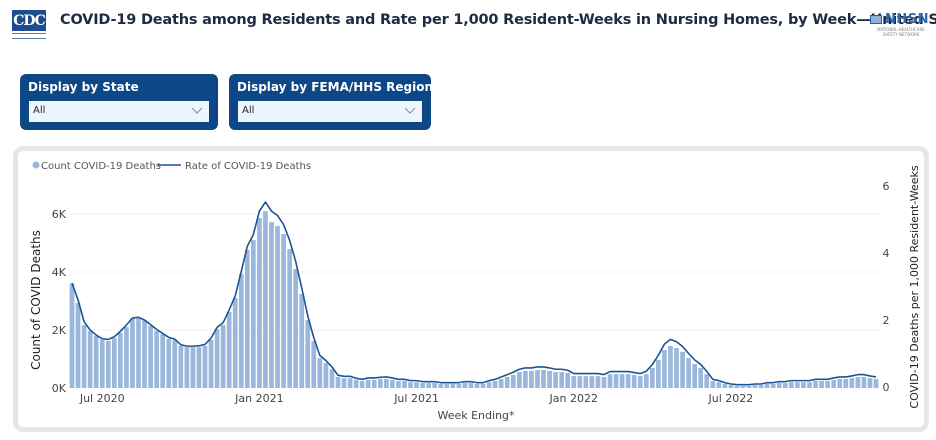 The height and width of the screenshot is (440, 936). I want to click on x-axis-ticks: Jul 2020 Jan 2021 Jul 2021 Jan 2022 Jul 2022, so click(416, 398).